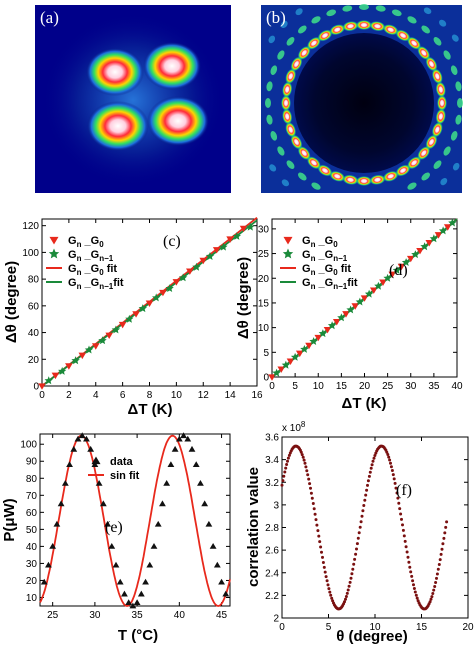 The height and width of the screenshot is (646, 474). I want to click on x-tick-label: 8, so click(150, 395).